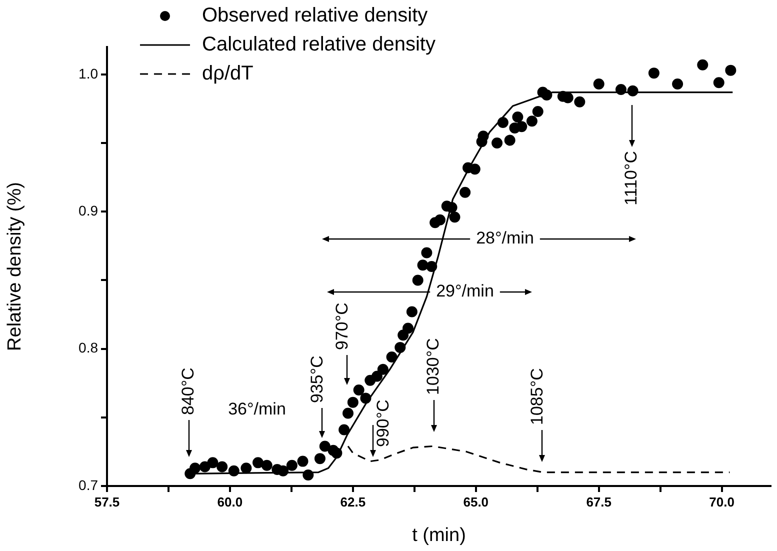 The width and height of the screenshot is (777, 551). What do you see at coordinates (439, 535) in the screenshot?
I see `x-axis-title: t (min)` at bounding box center [439, 535].